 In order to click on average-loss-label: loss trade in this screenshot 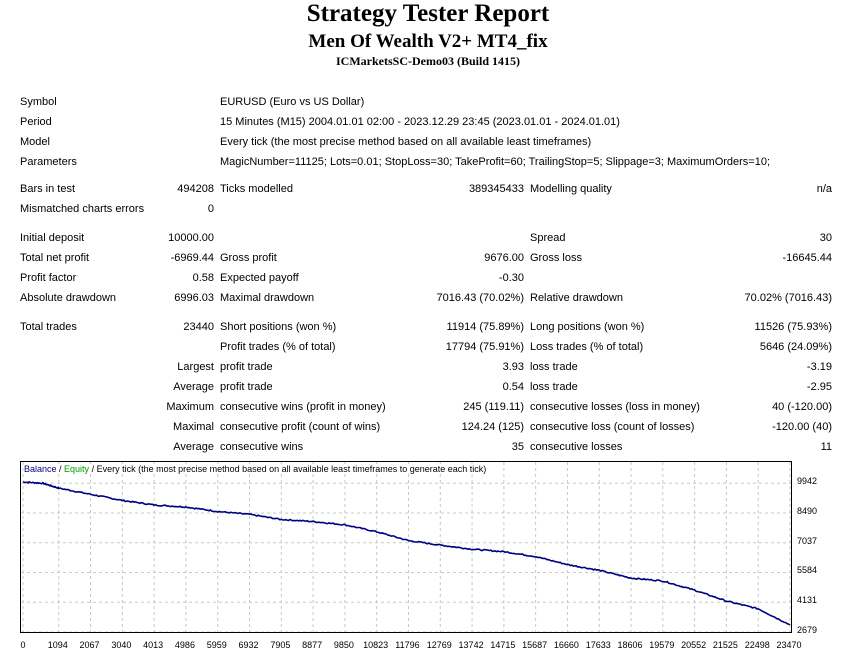, I will do `click(554, 387)`.